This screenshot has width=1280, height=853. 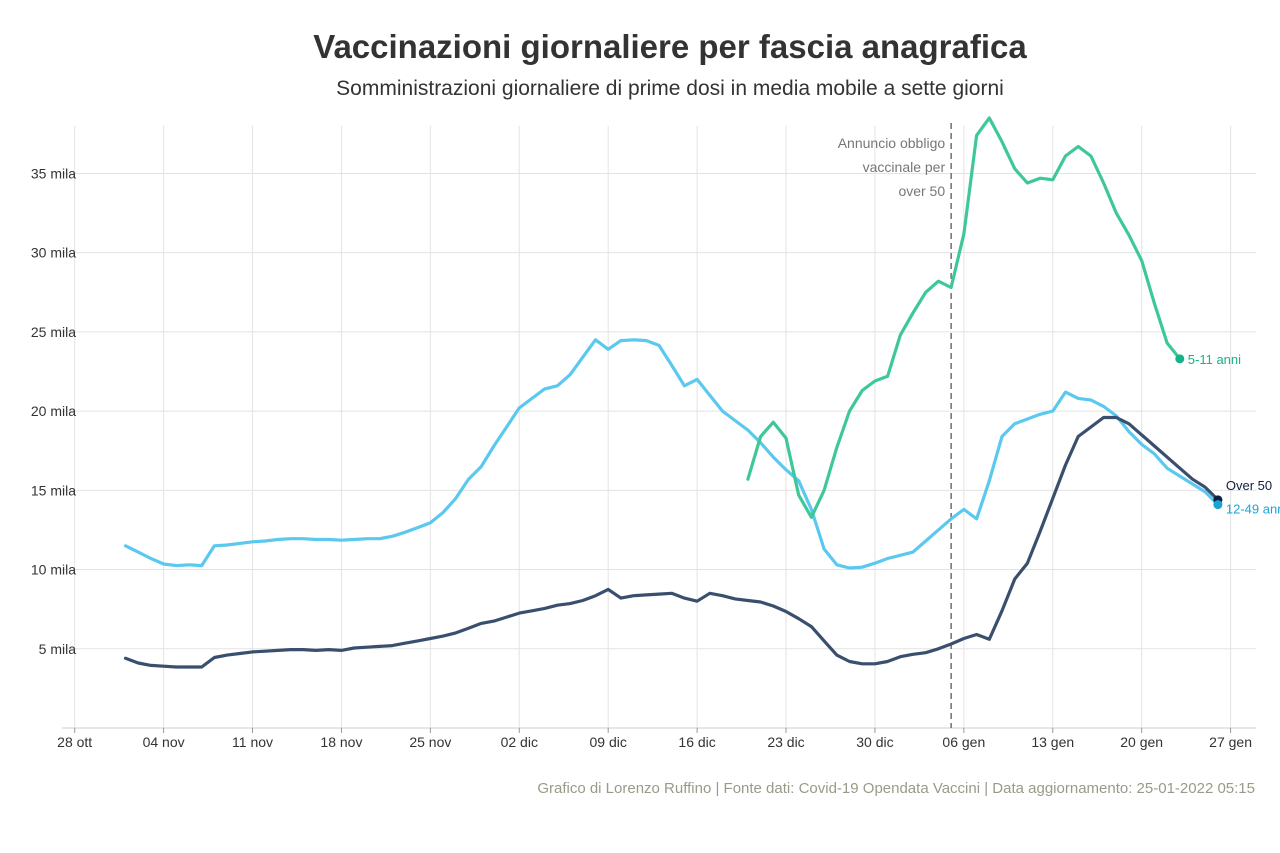 What do you see at coordinates (252, 742) in the screenshot?
I see `x-tick-label: 11 nov` at bounding box center [252, 742].